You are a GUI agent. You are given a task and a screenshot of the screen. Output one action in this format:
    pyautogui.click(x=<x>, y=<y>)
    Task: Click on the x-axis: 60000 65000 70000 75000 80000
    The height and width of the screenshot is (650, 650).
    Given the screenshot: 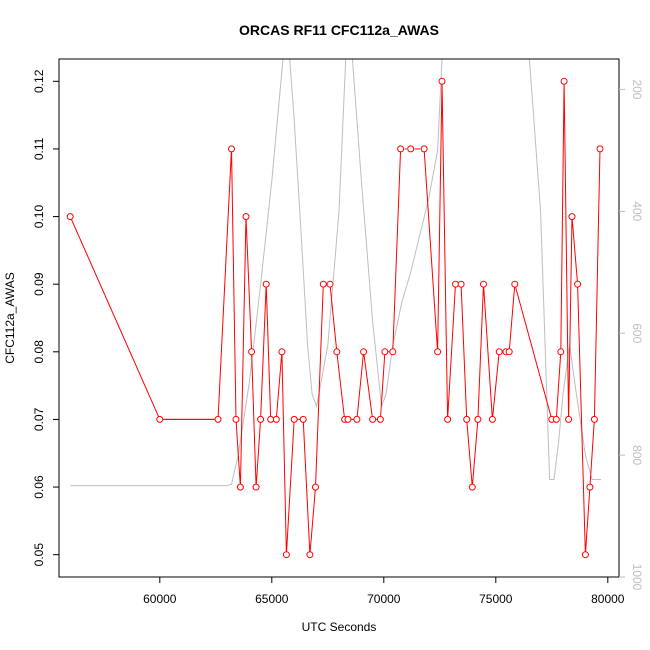 What is the action you would take?
    pyautogui.click(x=384, y=591)
    